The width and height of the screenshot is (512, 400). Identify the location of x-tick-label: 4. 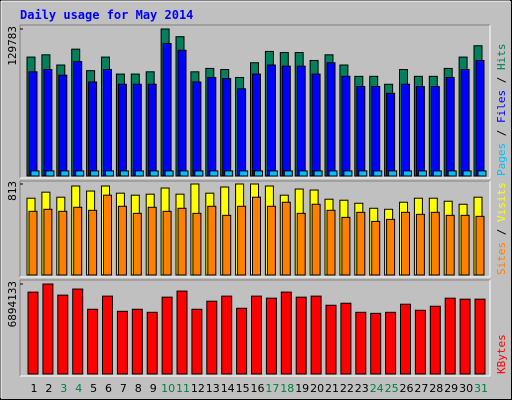
(78, 388).